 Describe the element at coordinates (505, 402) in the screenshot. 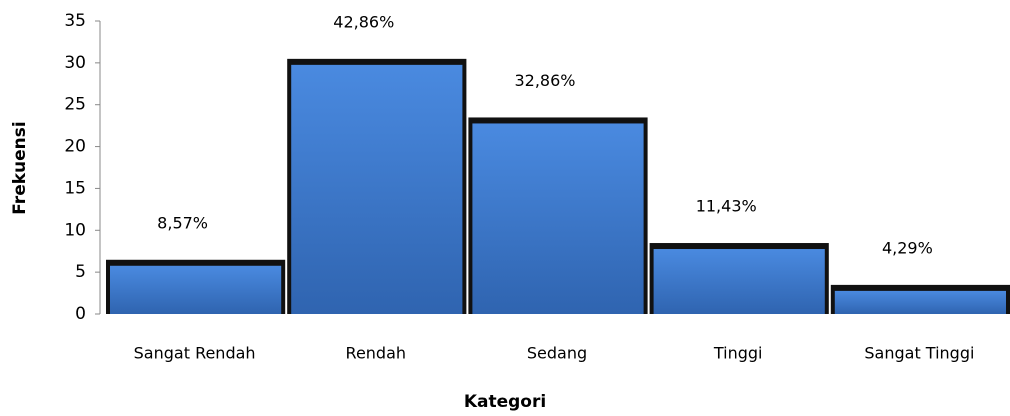

I see `x-axis-label: Kategori` at that location.